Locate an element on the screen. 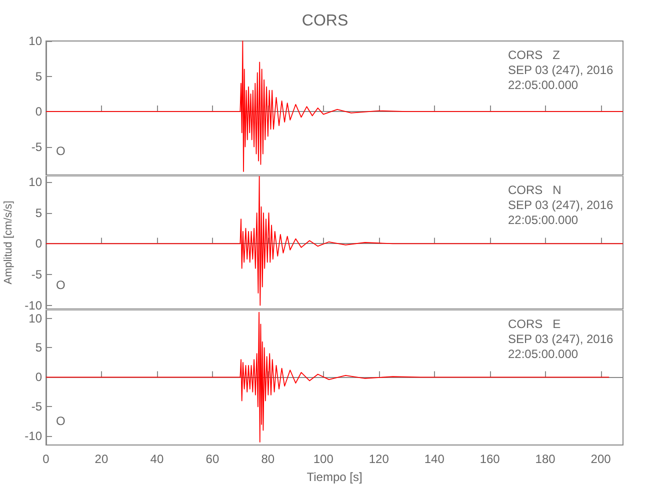 The height and width of the screenshot is (500, 650). x-tick-label: 200 is located at coordinates (601, 459).